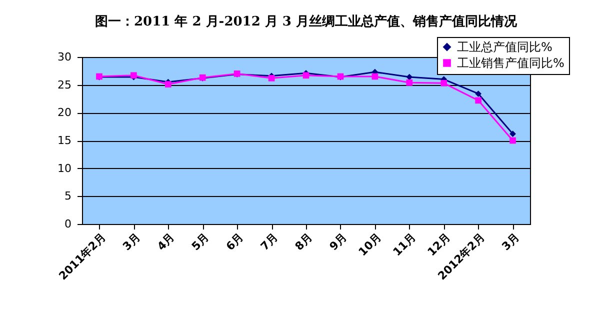  What do you see at coordinates (235, 242) in the screenshot?
I see `x-tick-label: 6月` at bounding box center [235, 242].